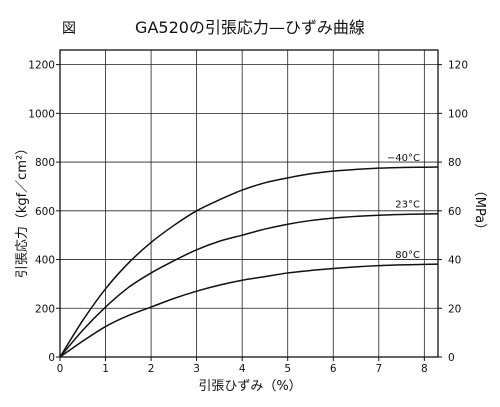 Image resolution: width=500 pixels, height=407 pixels. What do you see at coordinates (22, 210) in the screenshot?
I see `y-axis-label: 引張応力（kgf／cm²）` at bounding box center [22, 210].